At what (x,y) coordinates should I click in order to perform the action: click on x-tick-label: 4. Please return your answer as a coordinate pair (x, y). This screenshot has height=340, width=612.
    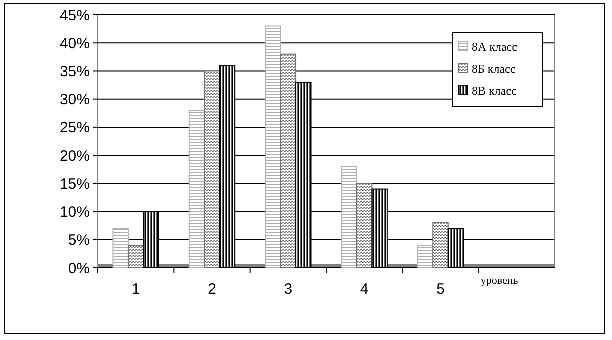
    Looking at the image, I should click on (364, 289).